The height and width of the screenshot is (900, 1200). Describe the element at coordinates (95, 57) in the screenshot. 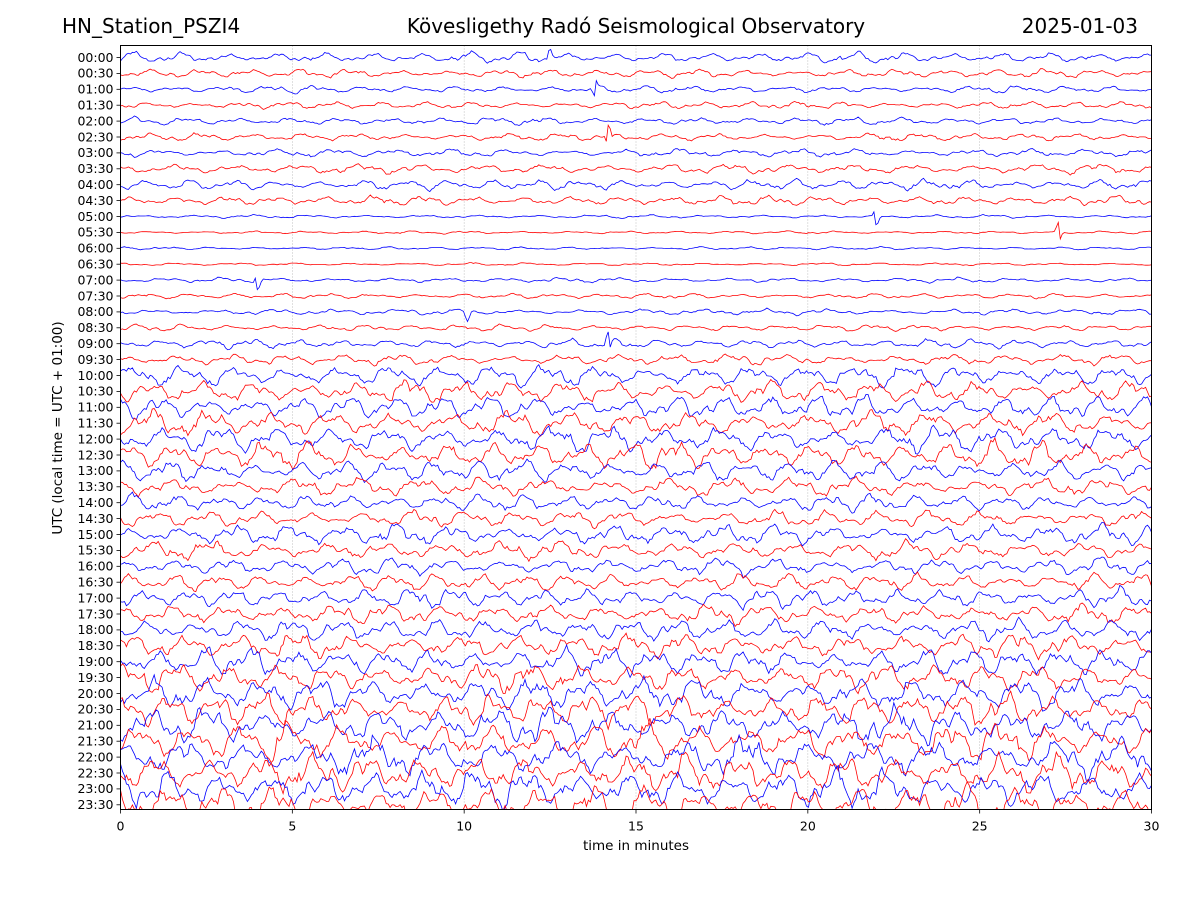

I see `y-tick-label: 00:00` at that location.